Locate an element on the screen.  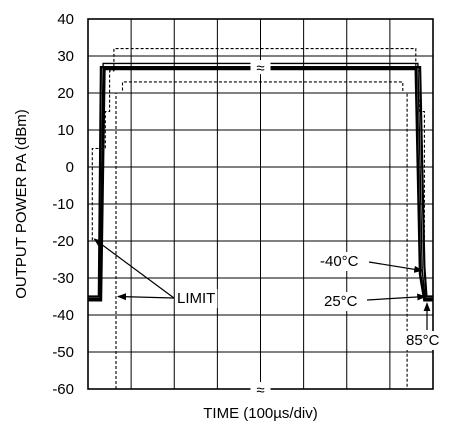
y-tick-label: 20 is located at coordinates (65, 93).